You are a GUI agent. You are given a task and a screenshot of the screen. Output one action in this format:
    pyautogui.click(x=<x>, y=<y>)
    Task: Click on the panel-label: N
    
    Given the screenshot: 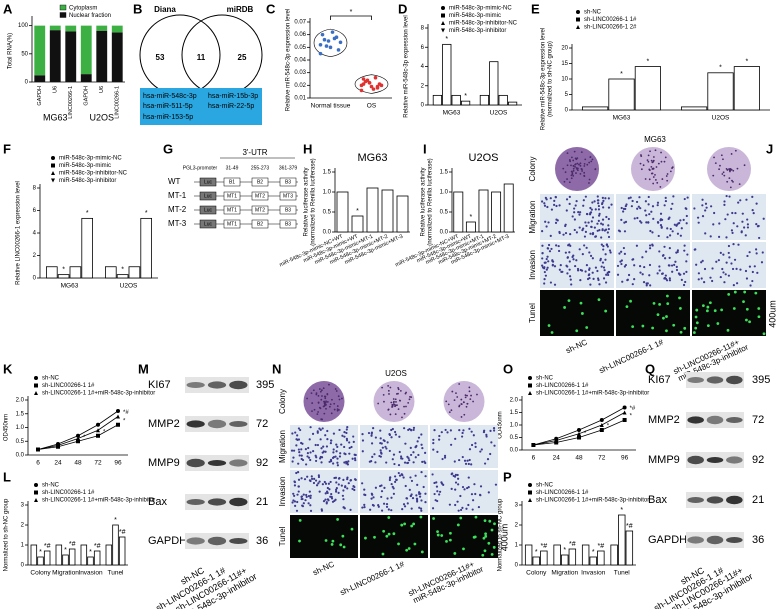 What is the action you would take?
    pyautogui.click(x=276, y=368)
    